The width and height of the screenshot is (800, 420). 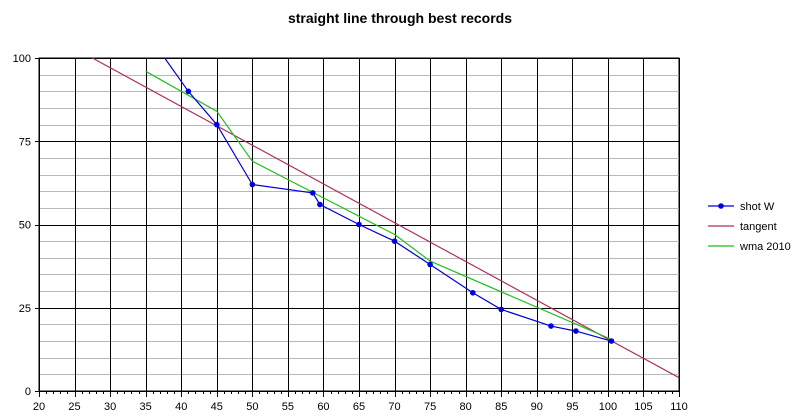 I want to click on y-tick-label: 50, so click(x=25, y=226).